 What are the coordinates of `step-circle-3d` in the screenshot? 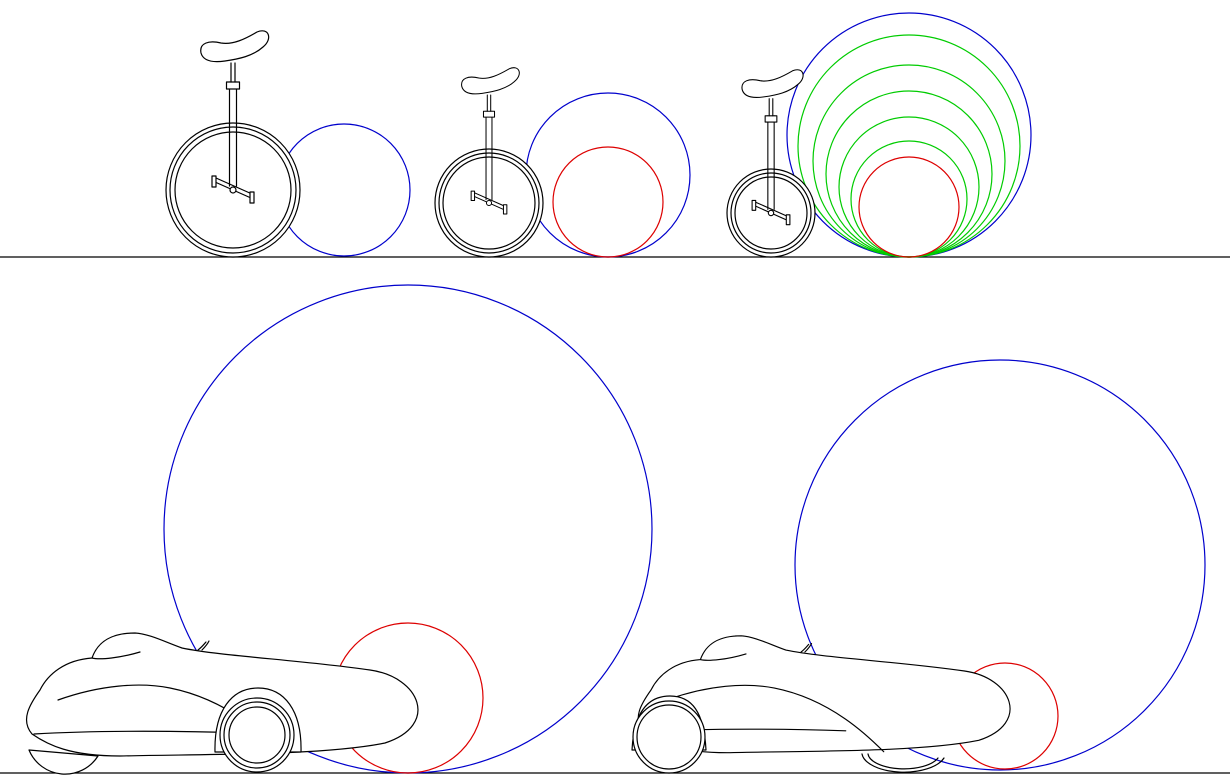 It's located at (909, 187).